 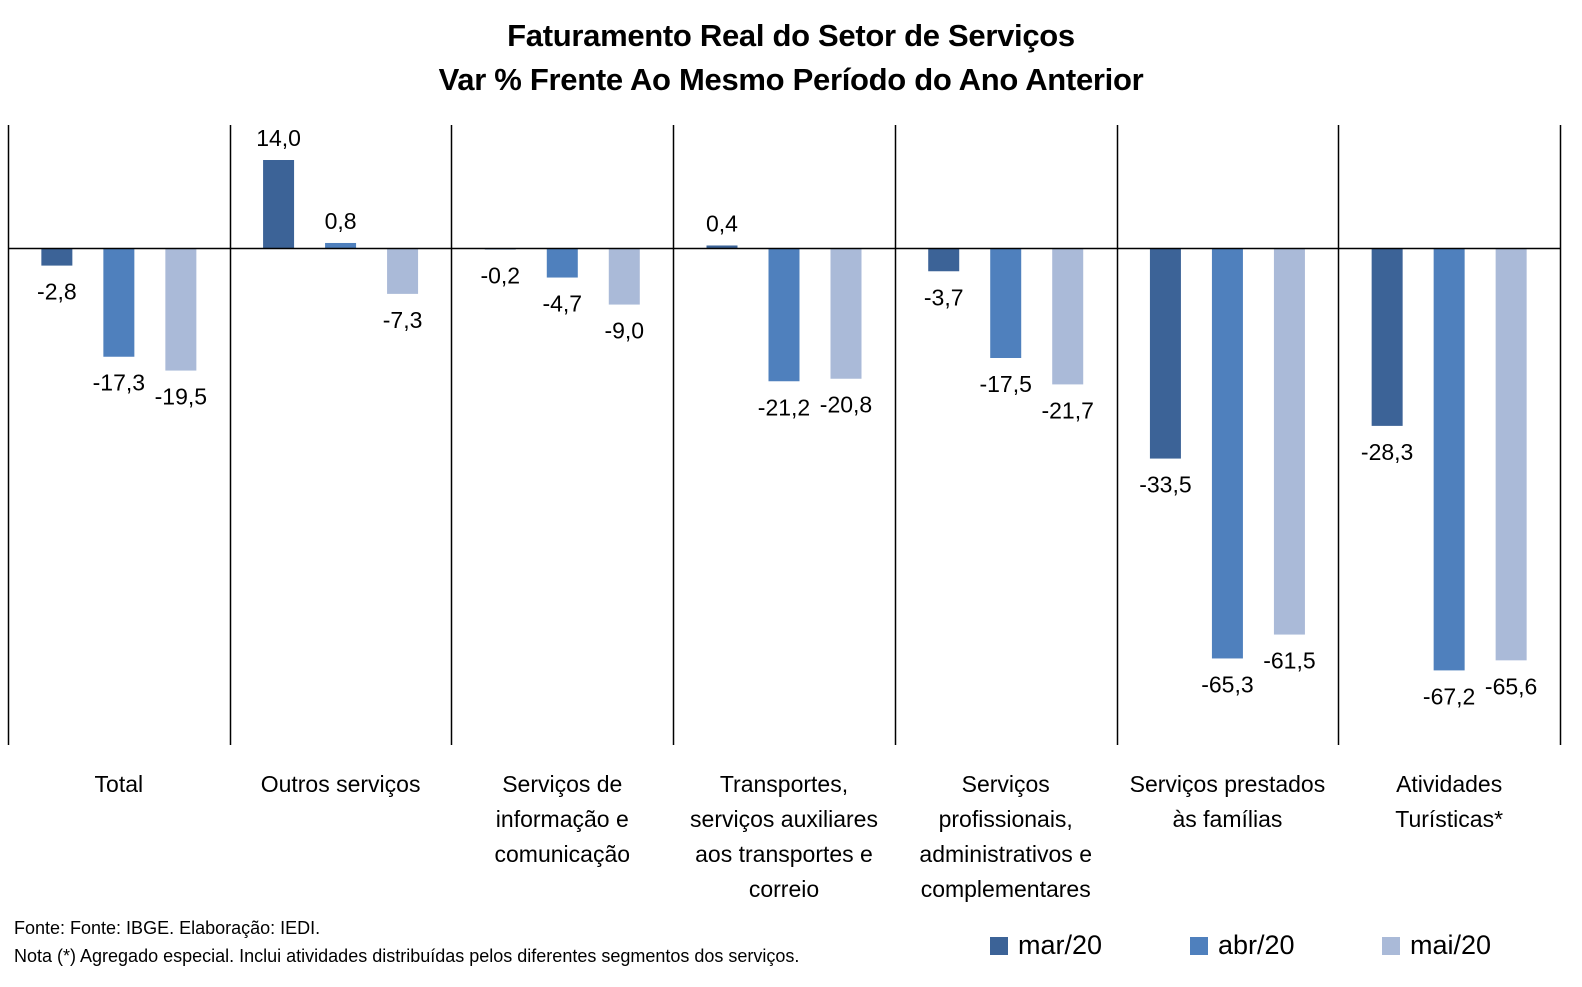 I want to click on chart-title: Faturamento Real do Setor de Serviços, so click(x=791, y=35).